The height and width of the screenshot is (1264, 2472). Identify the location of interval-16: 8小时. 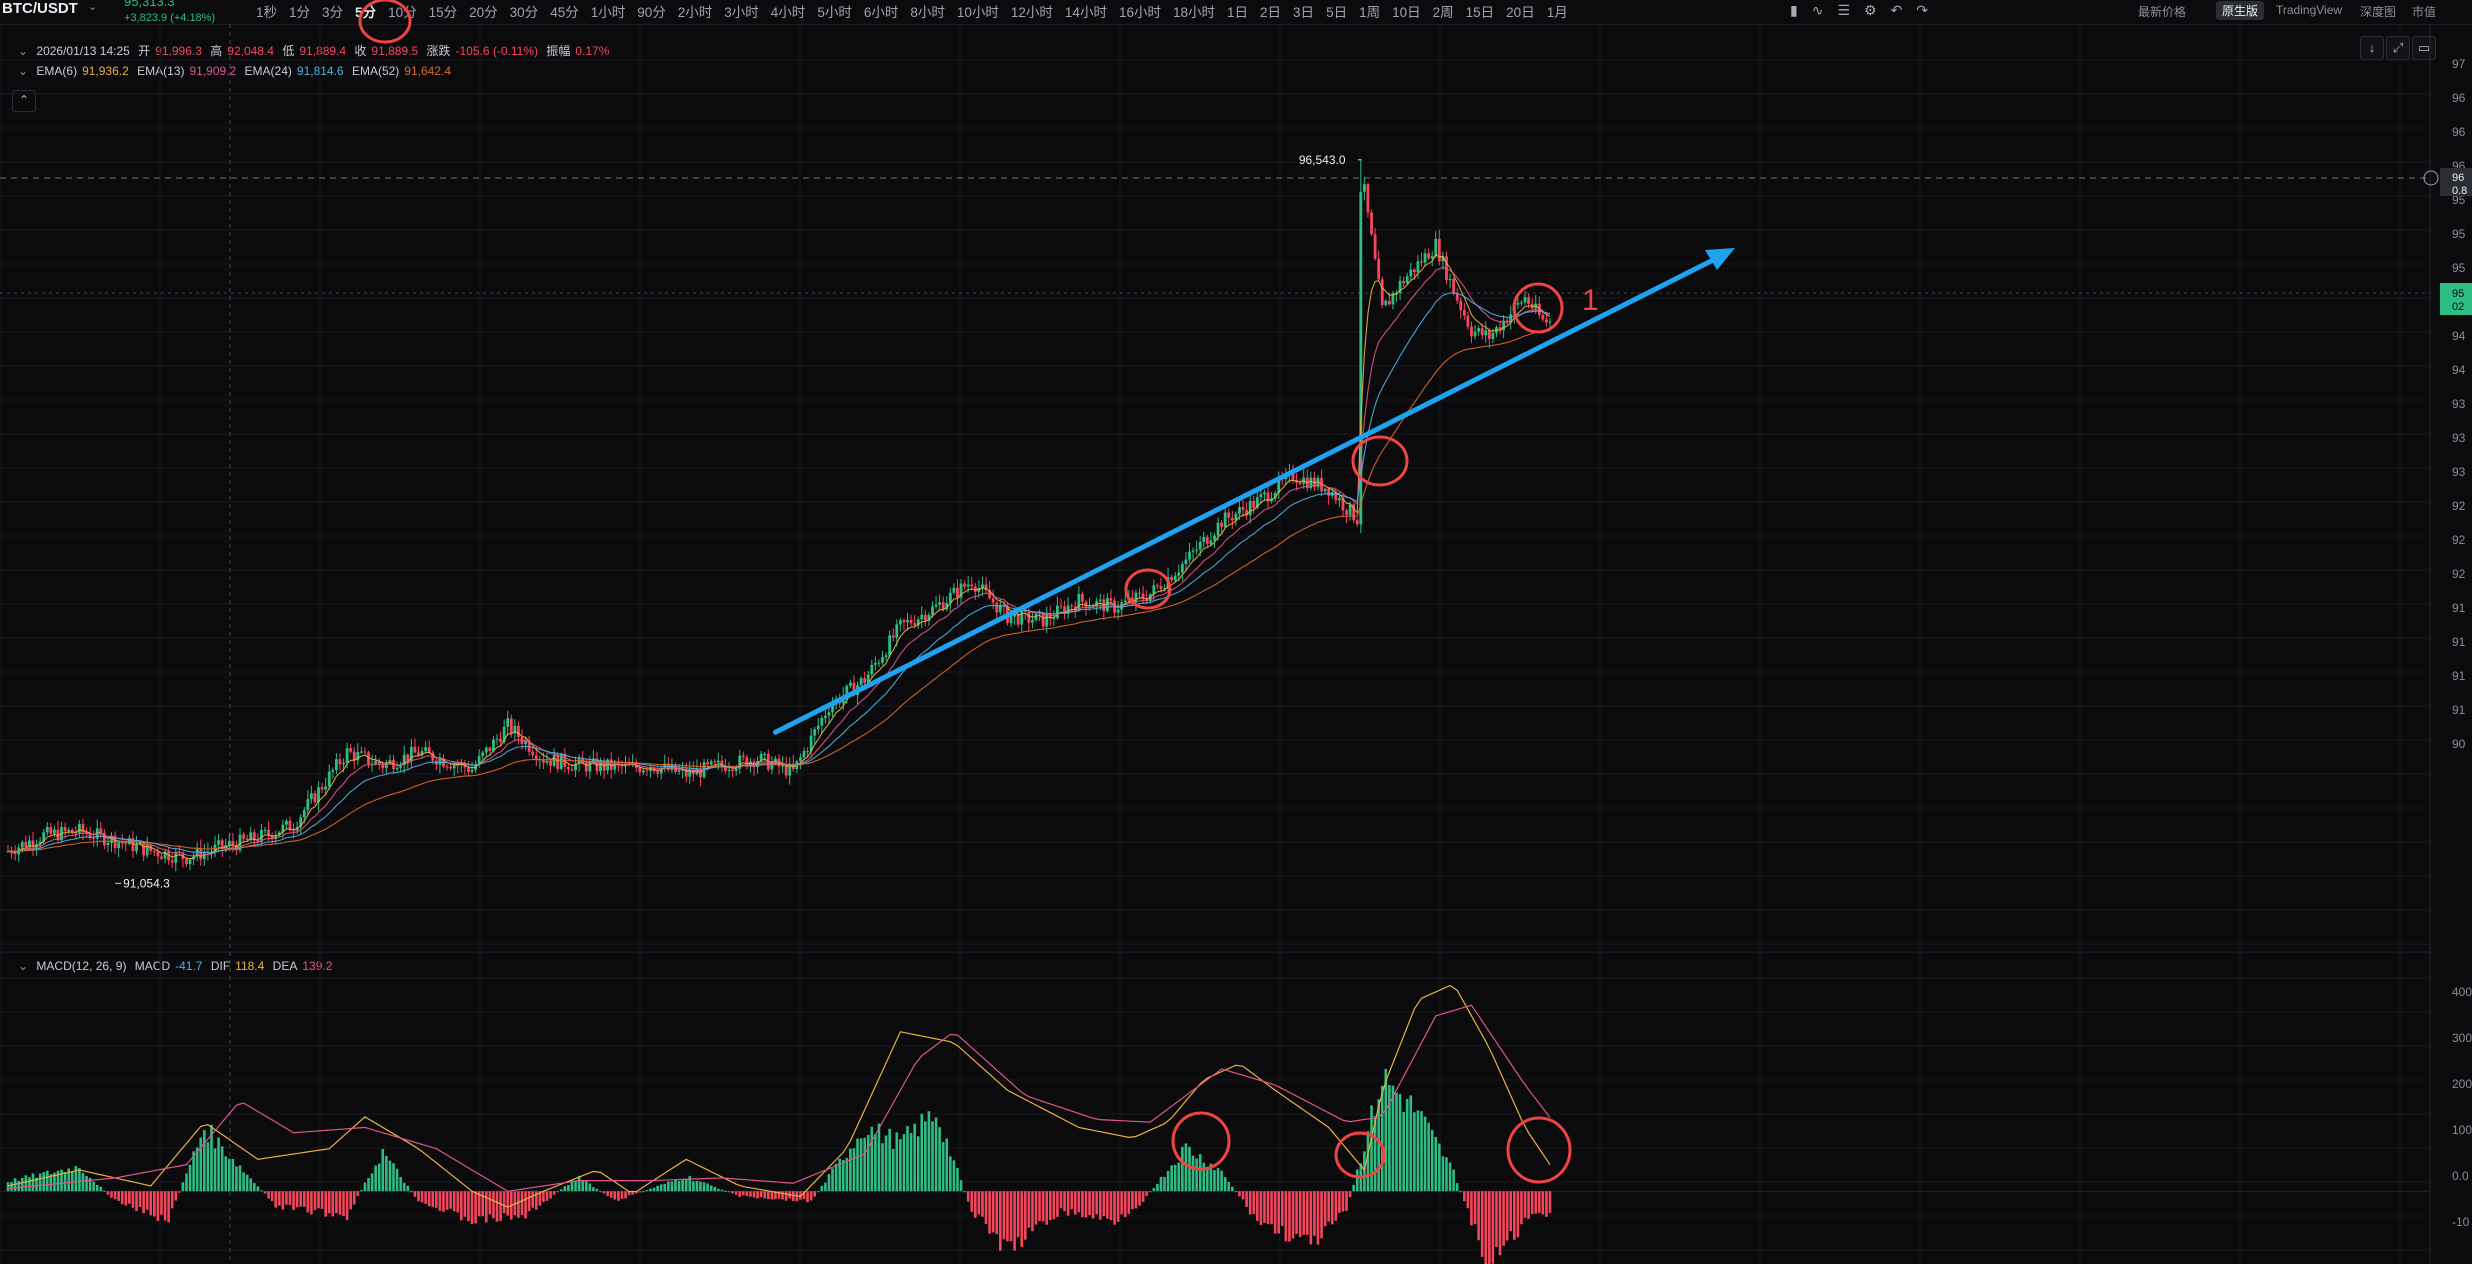
(927, 12).